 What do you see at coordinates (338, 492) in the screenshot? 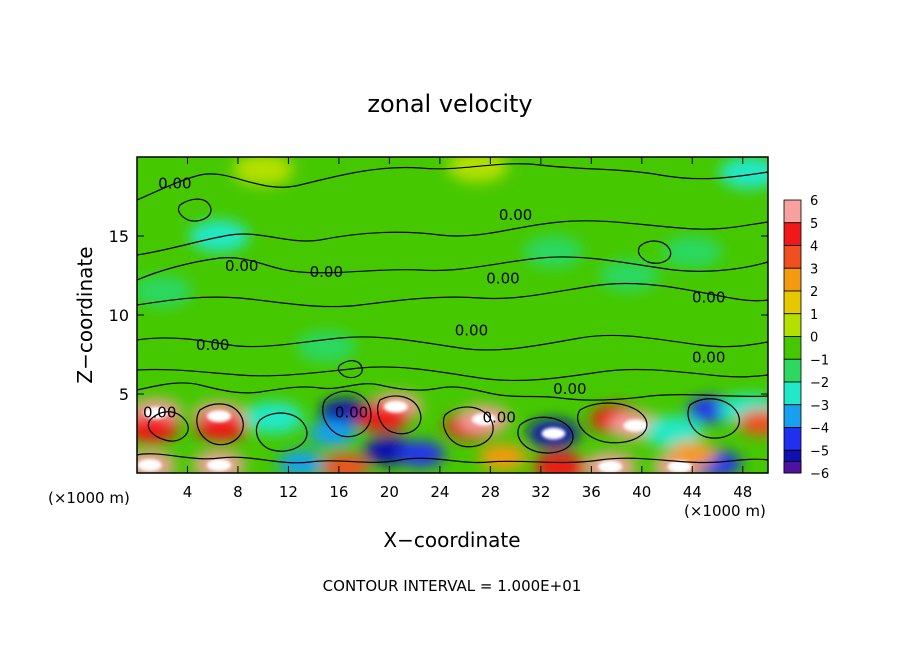
I see `x-tick-label: 16` at bounding box center [338, 492].